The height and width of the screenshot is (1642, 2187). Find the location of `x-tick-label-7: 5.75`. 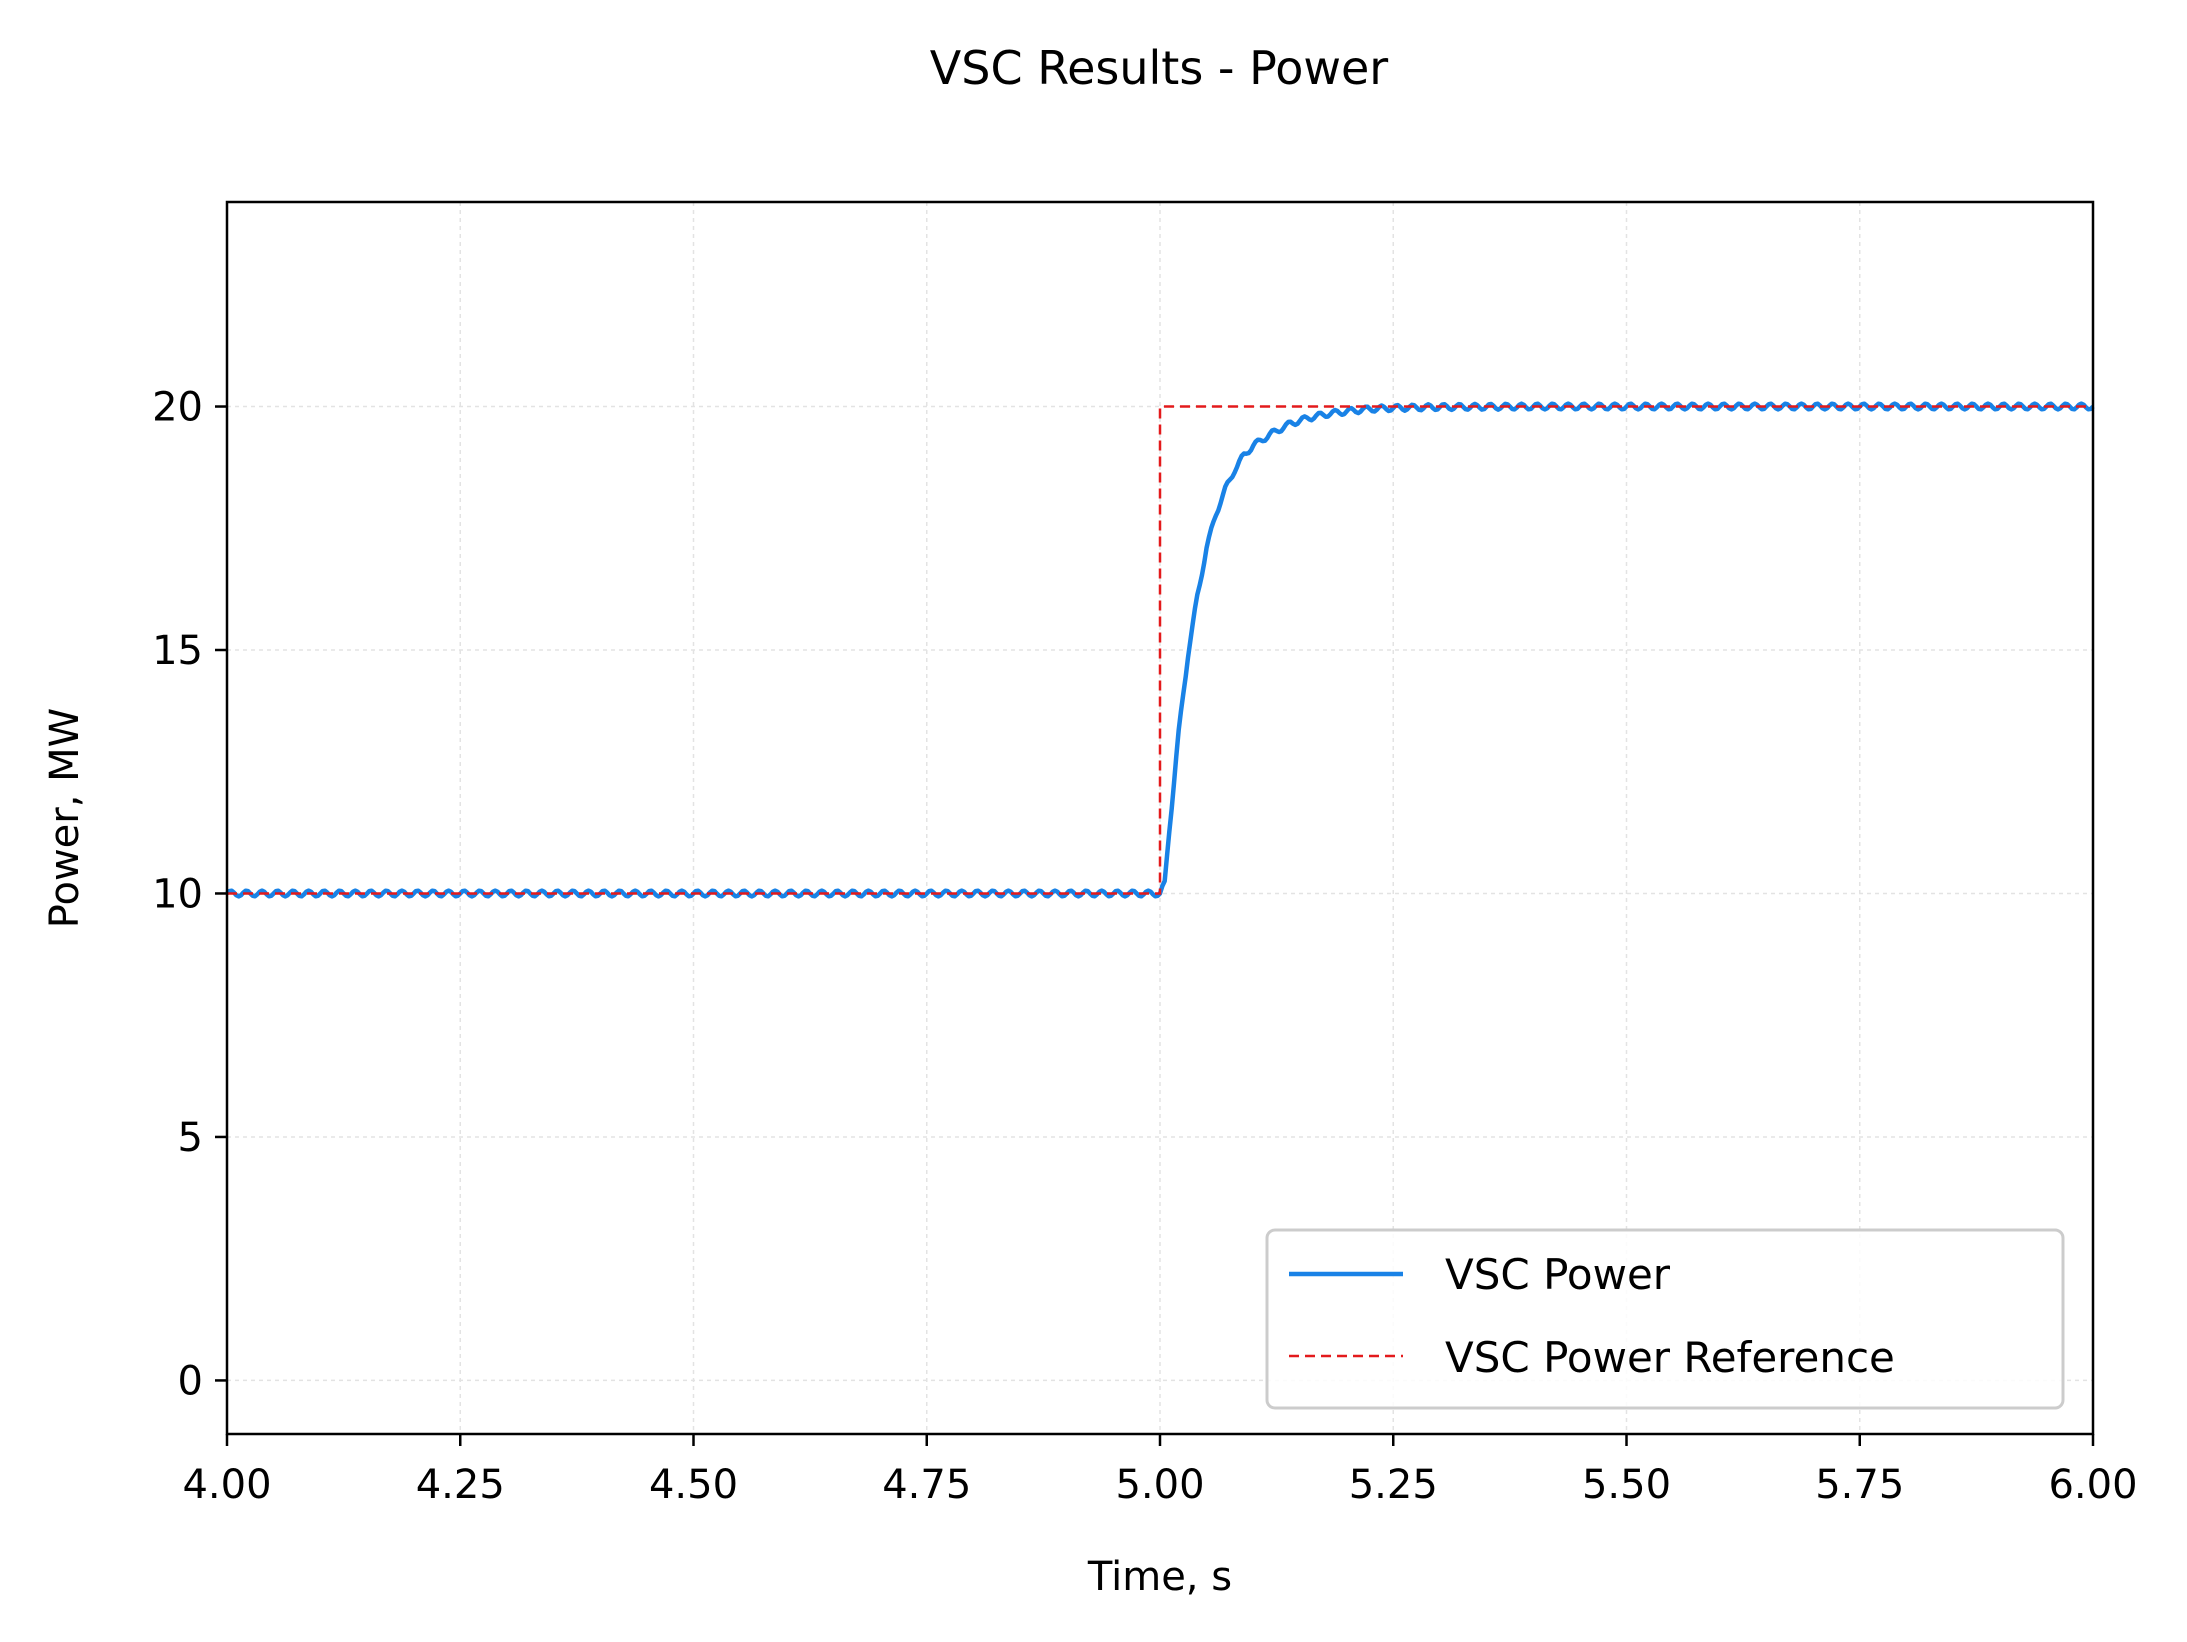

x-tick-label-7: 5.75 is located at coordinates (1859, 1485).